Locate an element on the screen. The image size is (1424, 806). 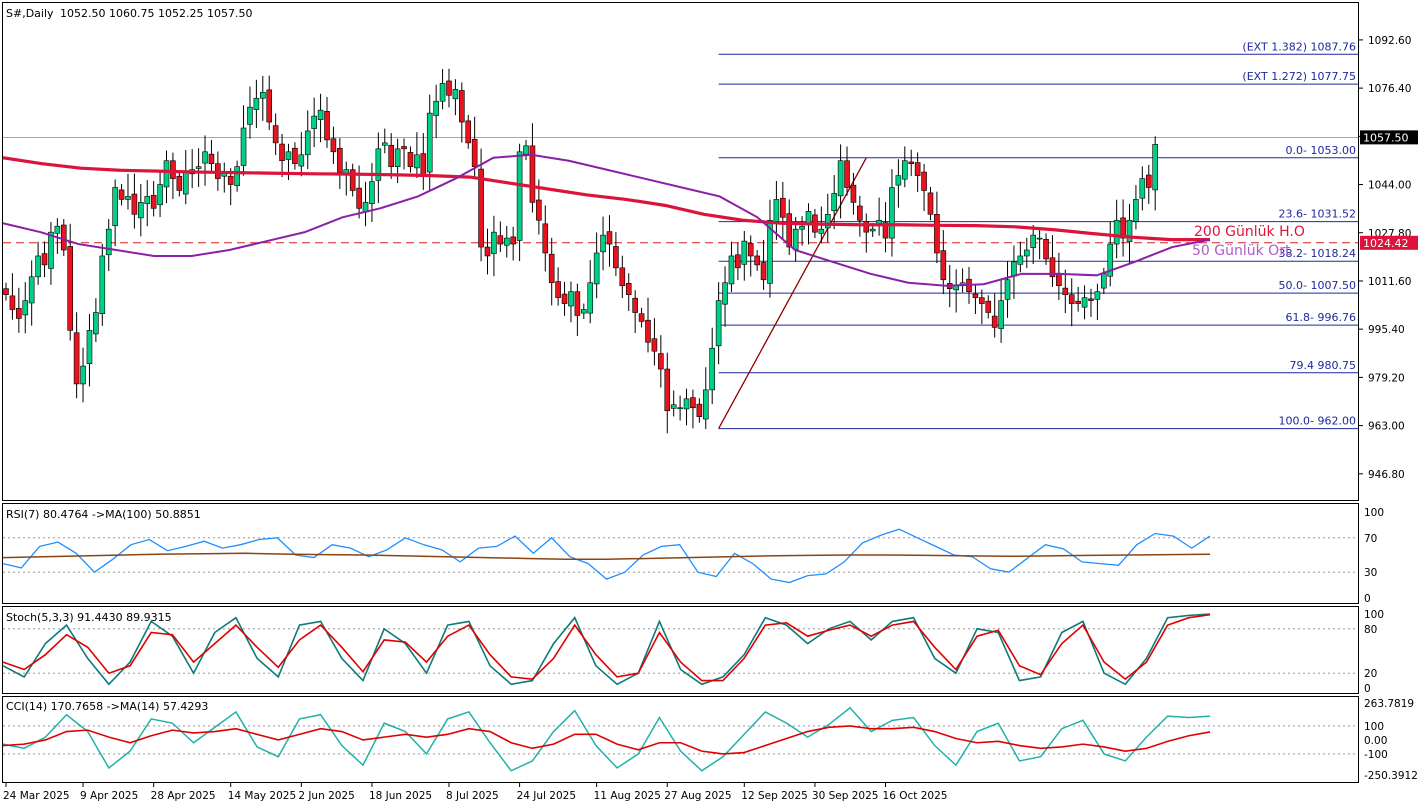
time-axis-label: 2 Jun 2025 is located at coordinates (326, 796).